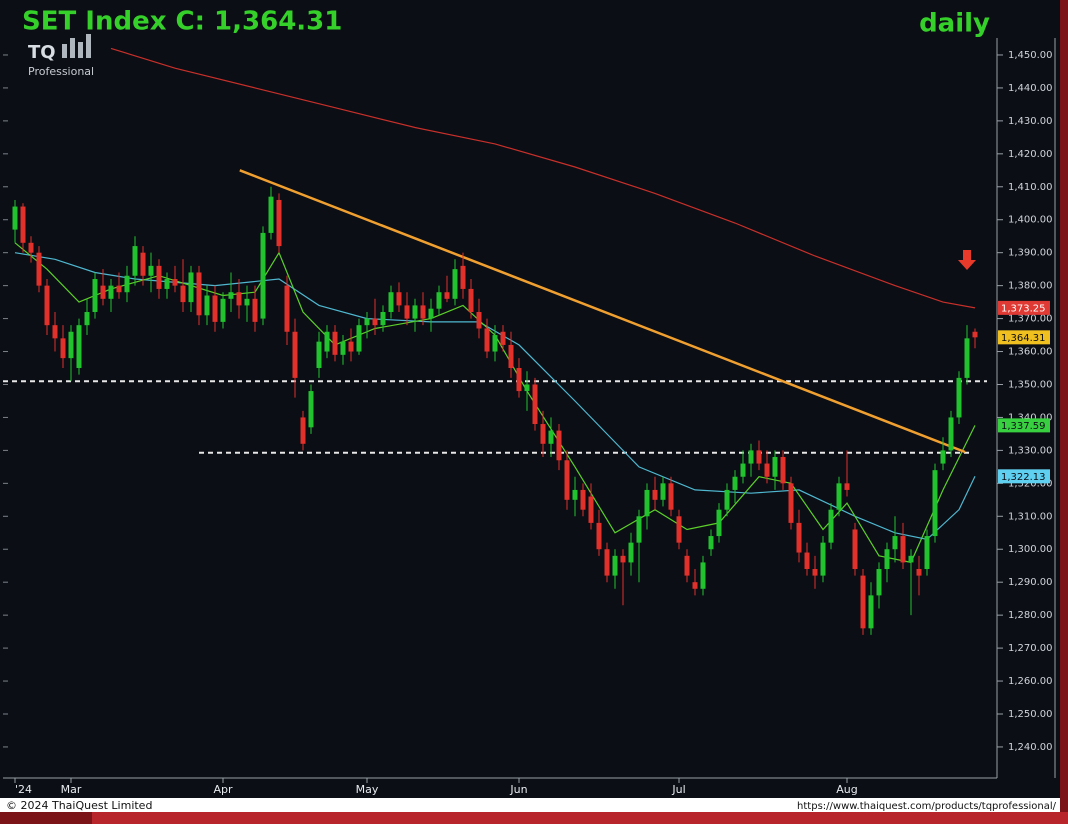 The width and height of the screenshot is (1068, 824). What do you see at coordinates (580, 818) in the screenshot?
I see `frame` at bounding box center [580, 818].